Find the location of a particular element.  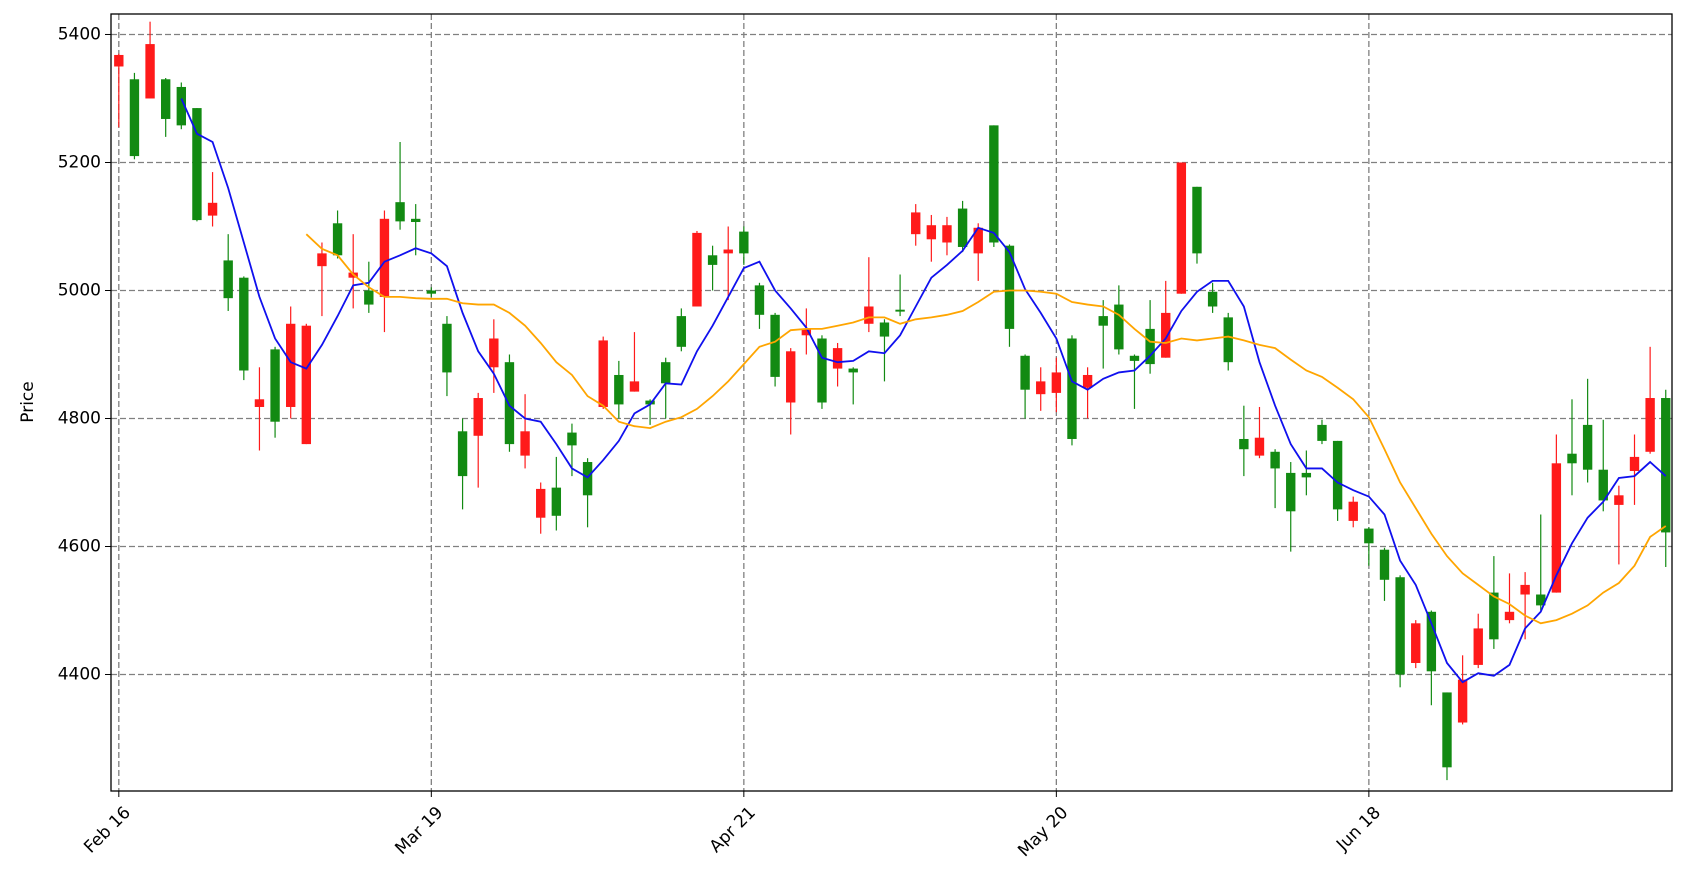

y-axis-label: Price is located at coordinates (28, 401).